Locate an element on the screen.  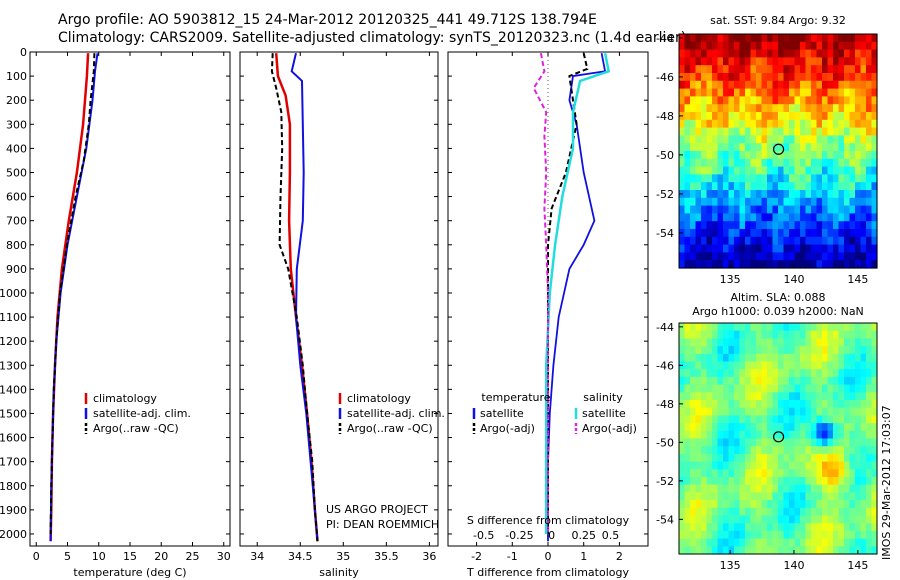
depth-tick-label: 500 is located at coordinates (16, 172).